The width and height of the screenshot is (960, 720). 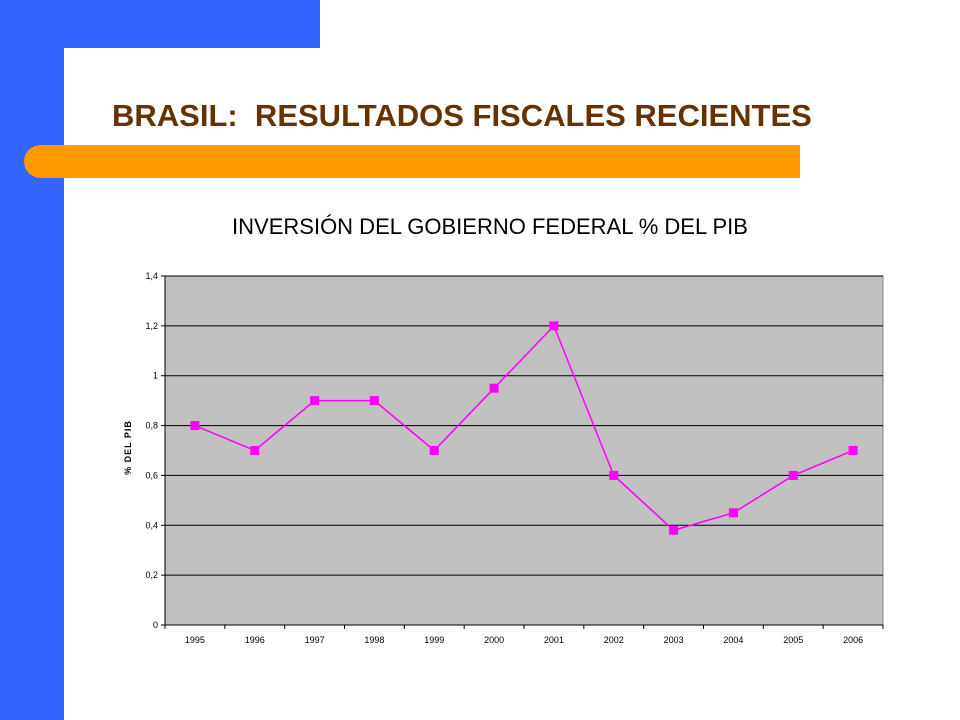 I want to click on slide-title: BRASIL: RESULTADOS FISCALES RECIENTES, so click(x=462, y=115).